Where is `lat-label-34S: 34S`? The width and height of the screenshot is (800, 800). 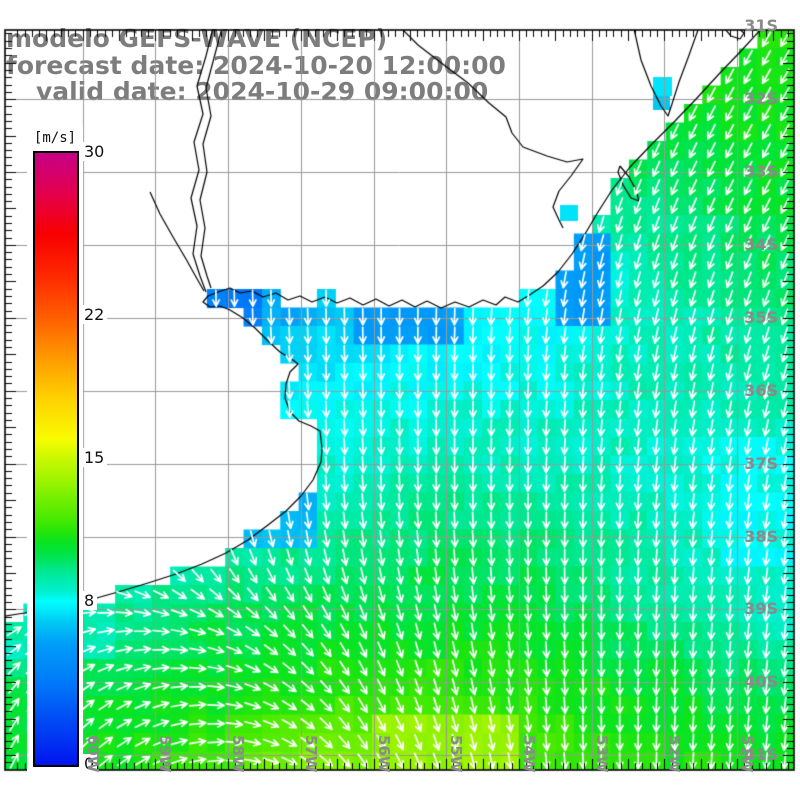 lat-label-34S: 34S is located at coordinates (761, 244).